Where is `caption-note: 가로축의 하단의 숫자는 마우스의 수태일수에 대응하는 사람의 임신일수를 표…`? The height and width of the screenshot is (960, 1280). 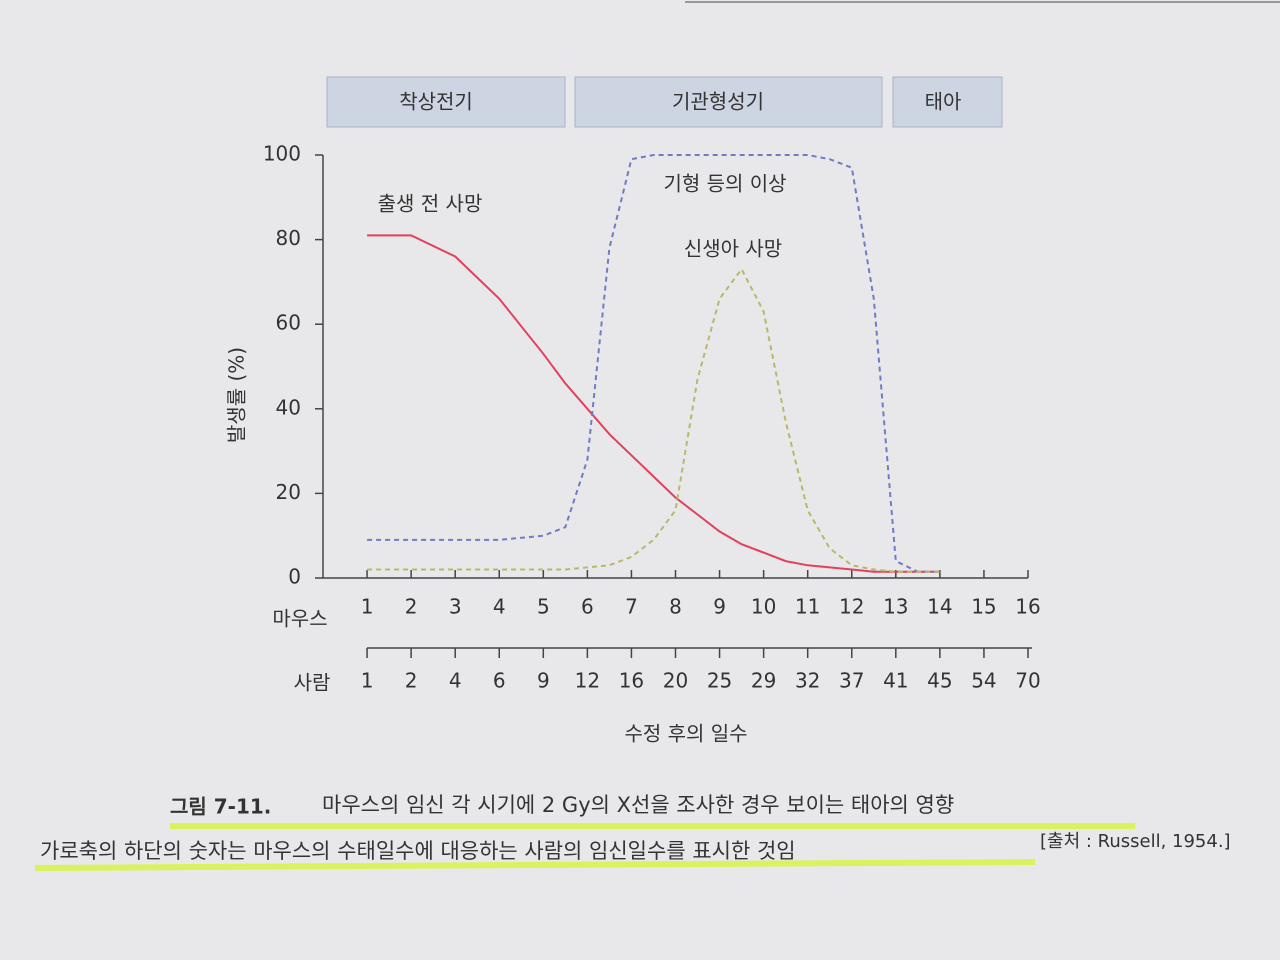
caption-note: 가로축의 하단의 숫자는 마우스의 수태일수에 대응하는 사람의 임신일수를 표… is located at coordinates (418, 851).